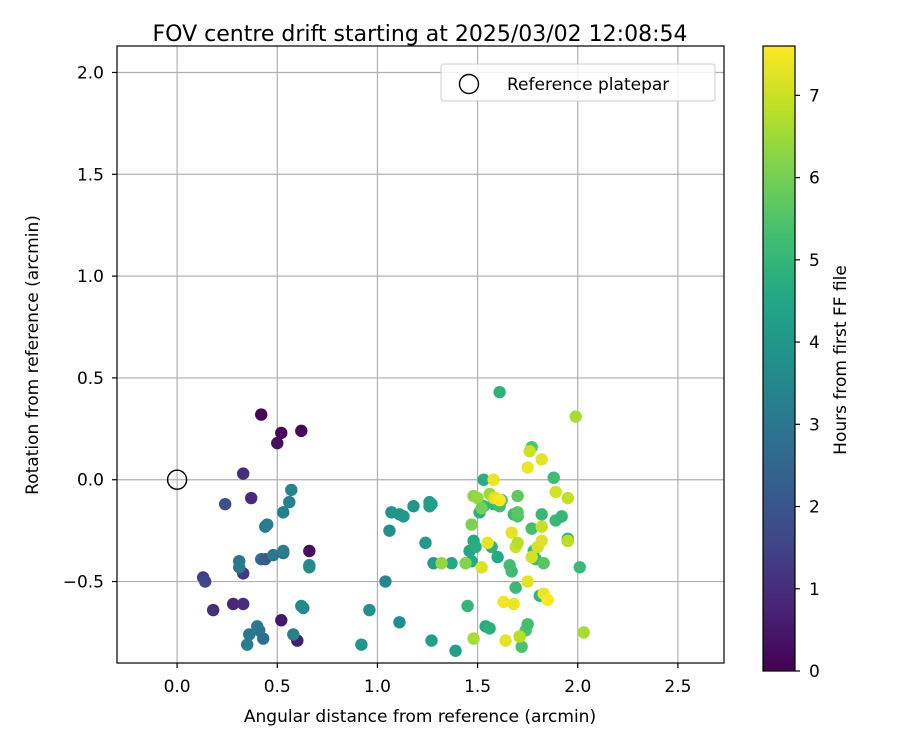 This screenshot has width=900, height=750. Describe the element at coordinates (807, 384) in the screenshot. I see `colorbar-ticks: 0 1 2 3 4 5 6 7` at that location.